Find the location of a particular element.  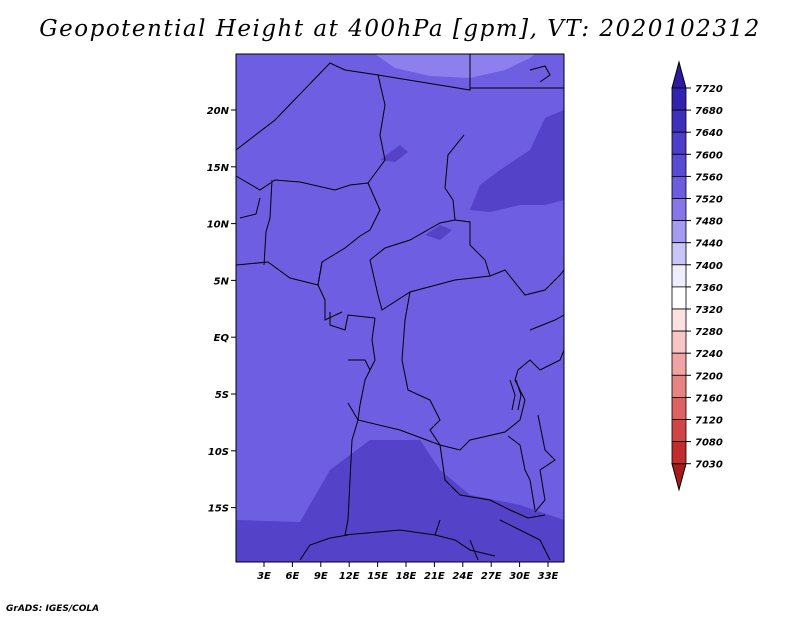

colorbar-label: 7030 is located at coordinates (709, 465).